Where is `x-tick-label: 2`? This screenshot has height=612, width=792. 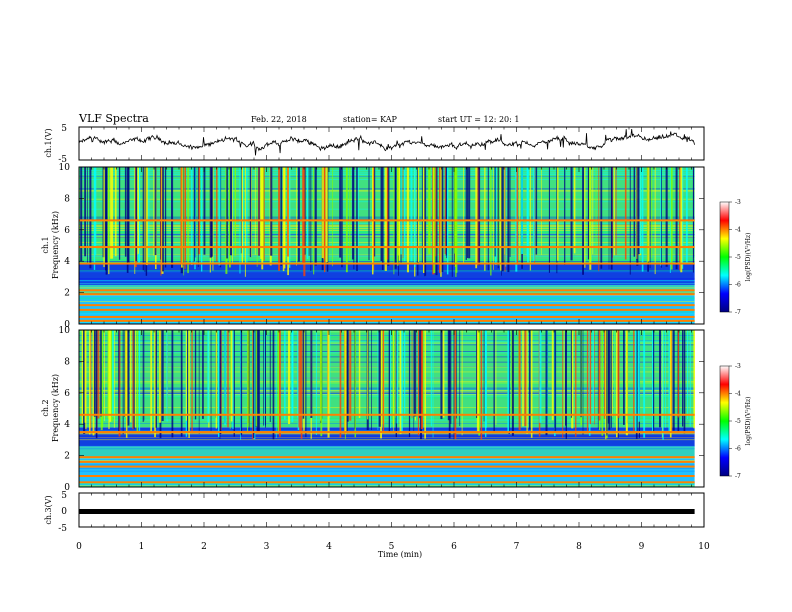
x-tick-label: 2 is located at coordinates (204, 547).